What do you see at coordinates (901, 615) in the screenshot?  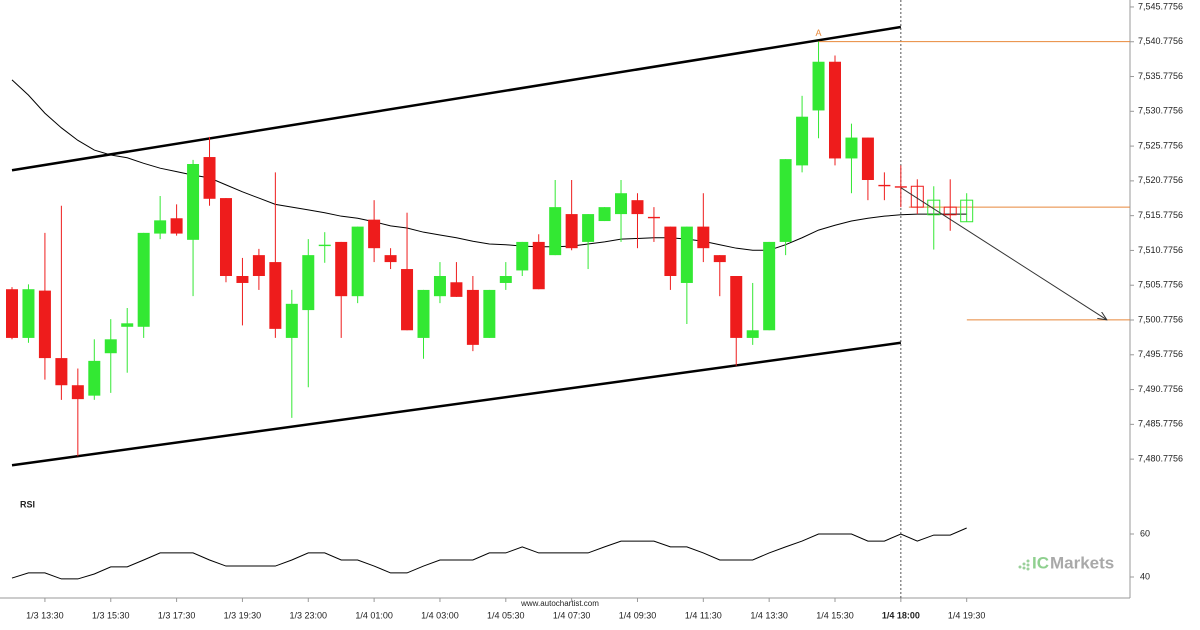 I see `x-tick-label: 1/4 18:00` at bounding box center [901, 615].